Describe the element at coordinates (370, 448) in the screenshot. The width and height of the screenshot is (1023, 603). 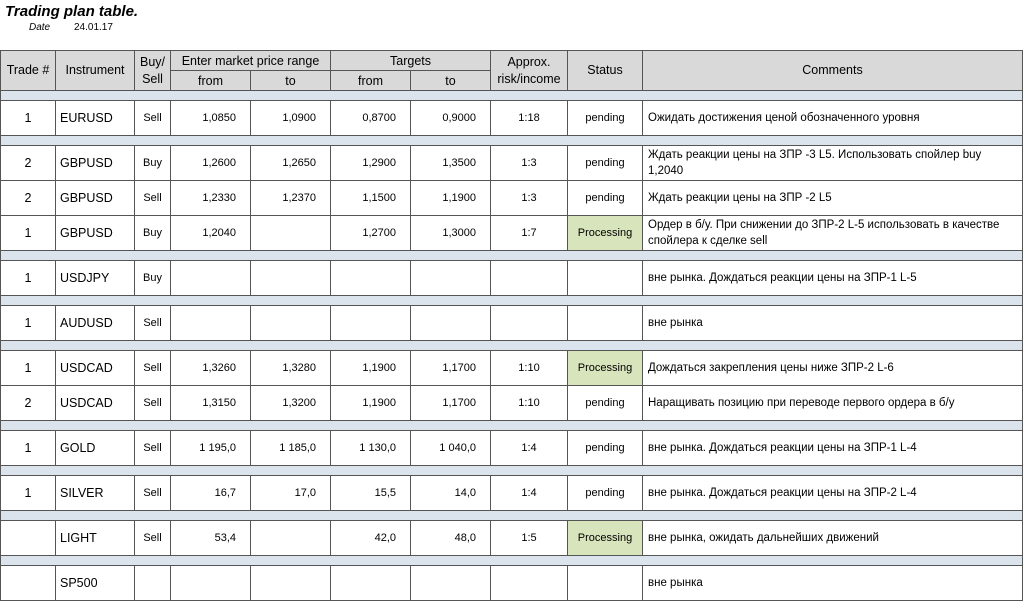
I see `target-from: 1 130,0` at that location.